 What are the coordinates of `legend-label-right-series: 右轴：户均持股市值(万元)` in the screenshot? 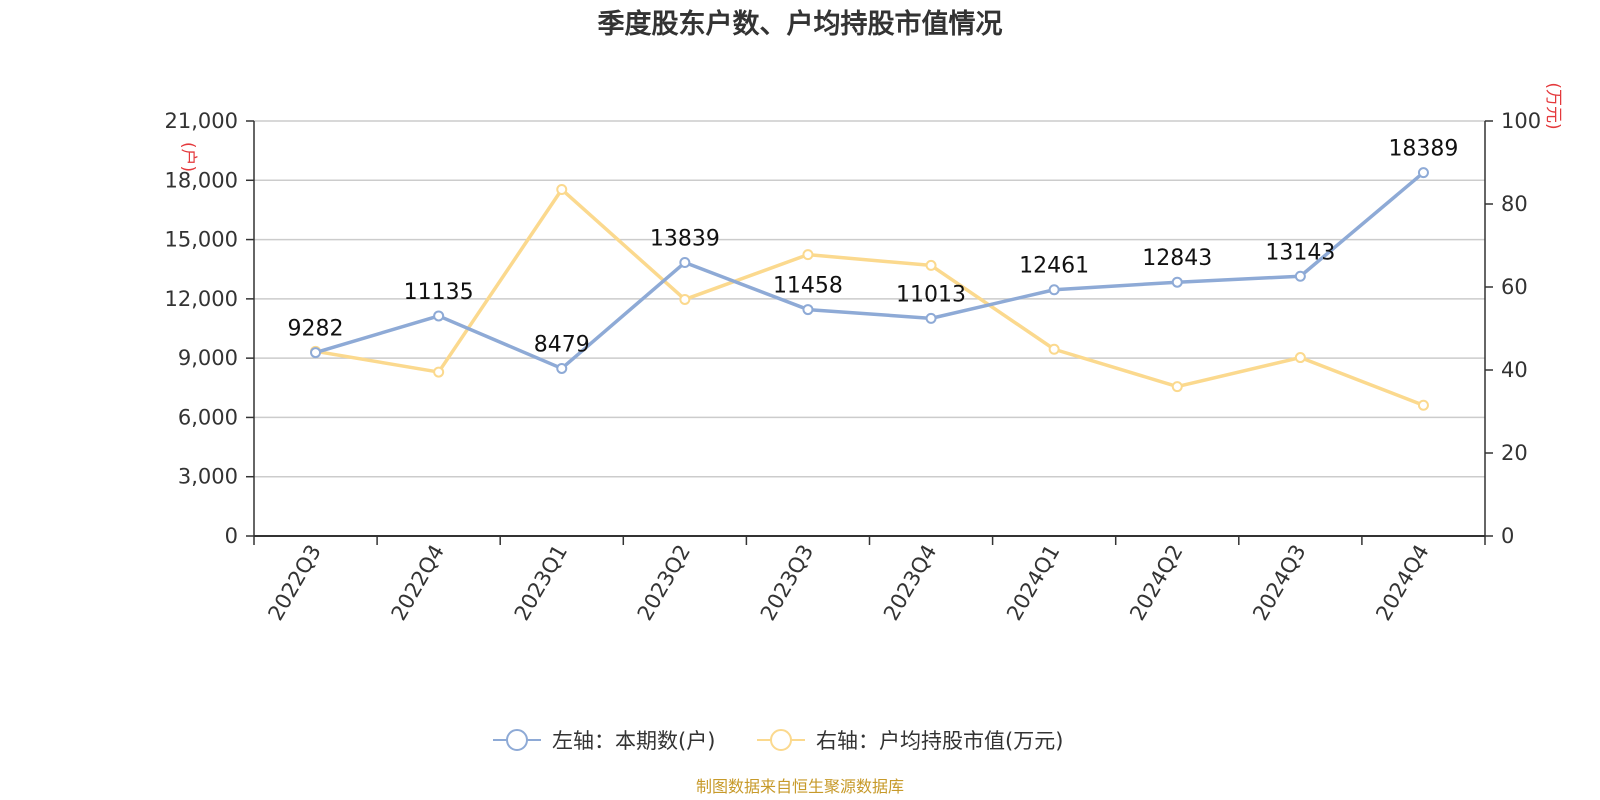 It's located at (939, 741).